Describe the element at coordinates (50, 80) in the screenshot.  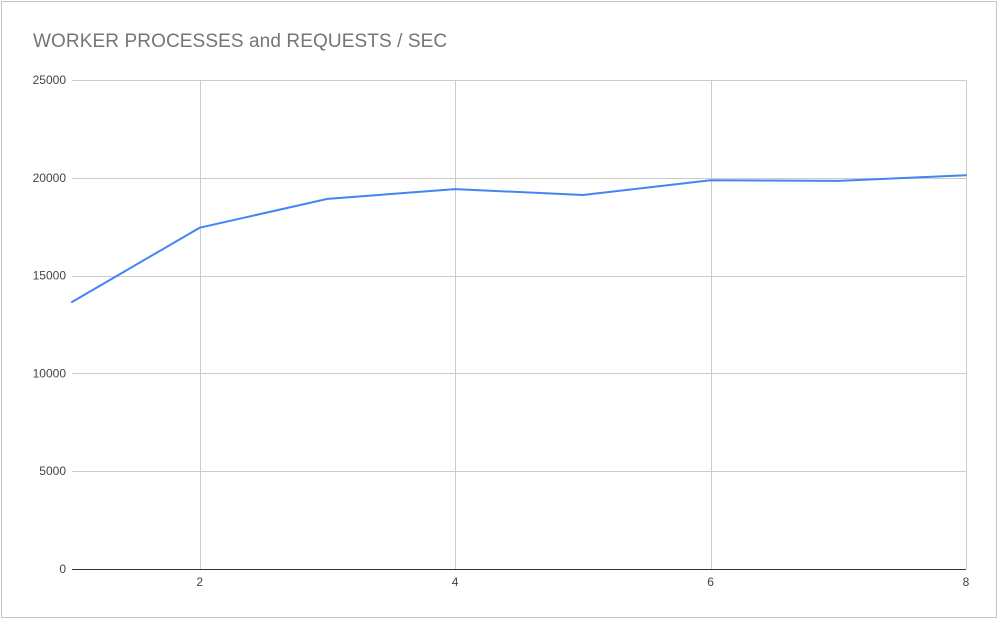
I see `y-tick-label: 25000` at that location.